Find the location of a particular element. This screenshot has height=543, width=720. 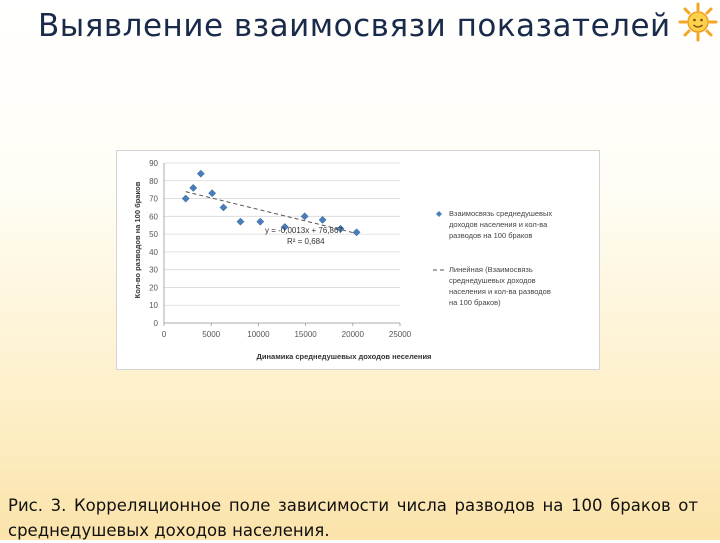

legend-marker-scatter is located at coordinates (439, 214).